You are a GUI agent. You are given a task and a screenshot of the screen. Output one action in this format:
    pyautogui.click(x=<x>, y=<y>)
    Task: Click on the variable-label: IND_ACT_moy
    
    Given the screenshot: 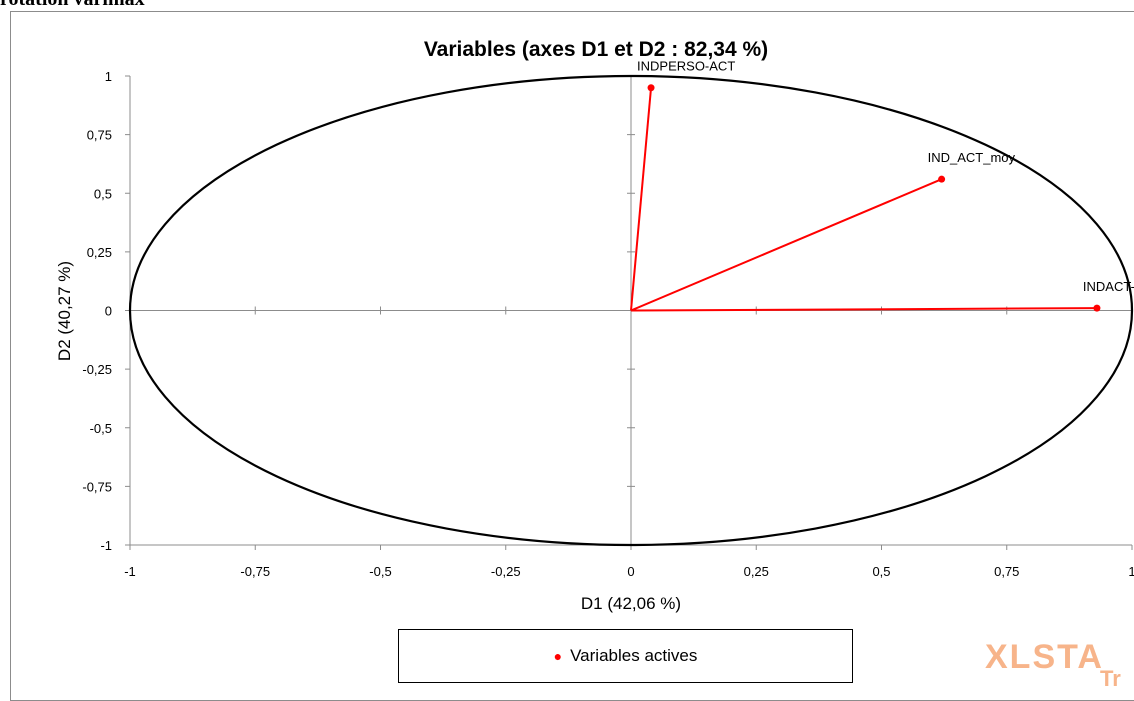 What is the action you would take?
    pyautogui.click(x=972, y=157)
    